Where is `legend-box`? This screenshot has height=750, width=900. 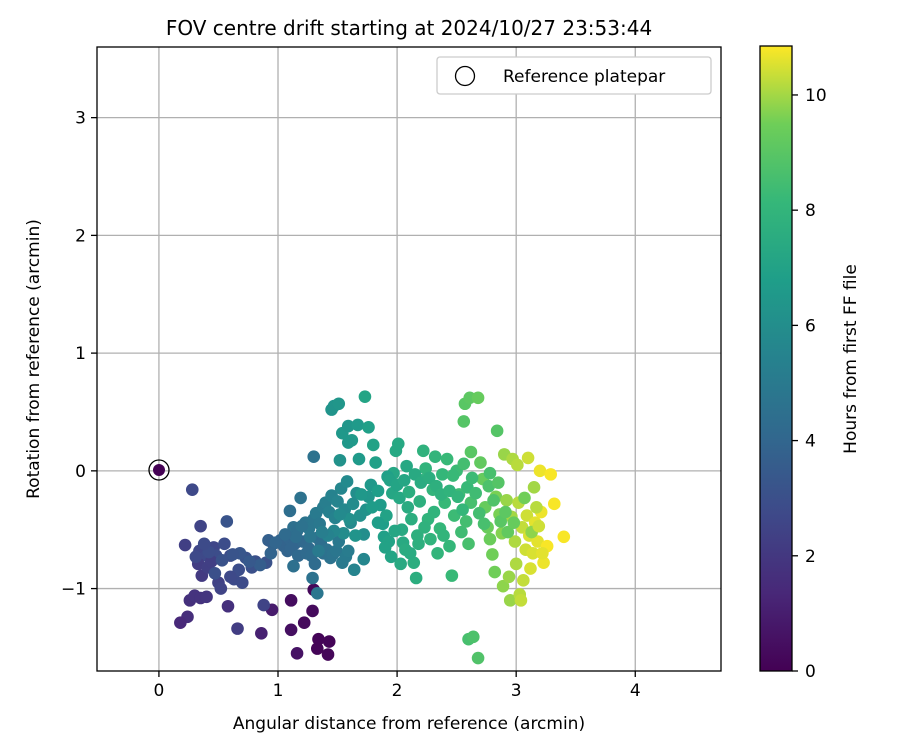 legend-box is located at coordinates (574, 75).